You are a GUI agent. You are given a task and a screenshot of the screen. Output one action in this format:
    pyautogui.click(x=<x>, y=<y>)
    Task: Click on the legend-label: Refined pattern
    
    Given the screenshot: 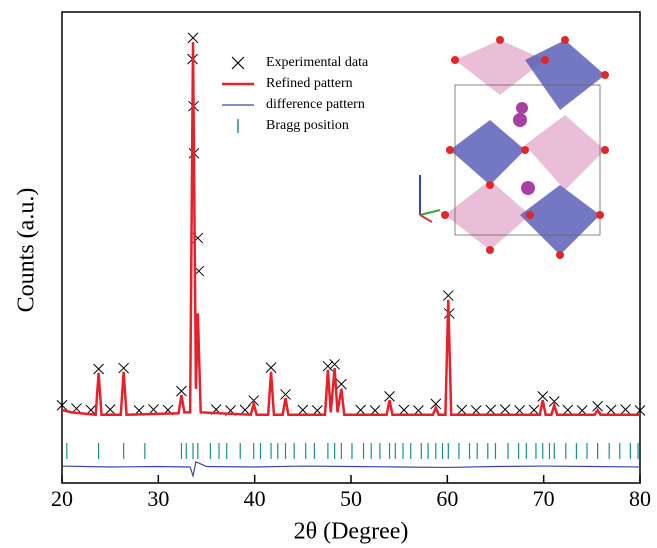 What is the action you would take?
    pyautogui.click(x=309, y=83)
    